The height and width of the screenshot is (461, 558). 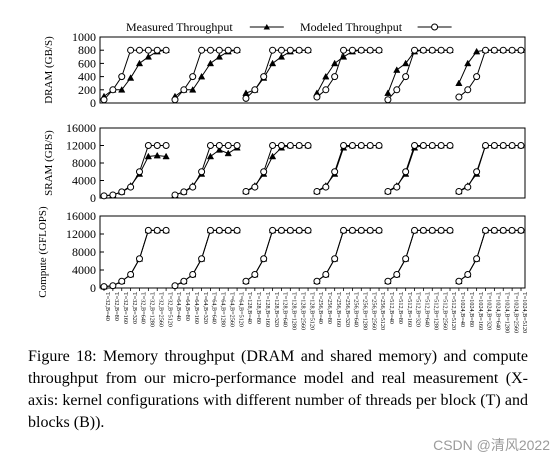 I want to click on x-tick-label: T=256,B=40, so click(x=320, y=308).